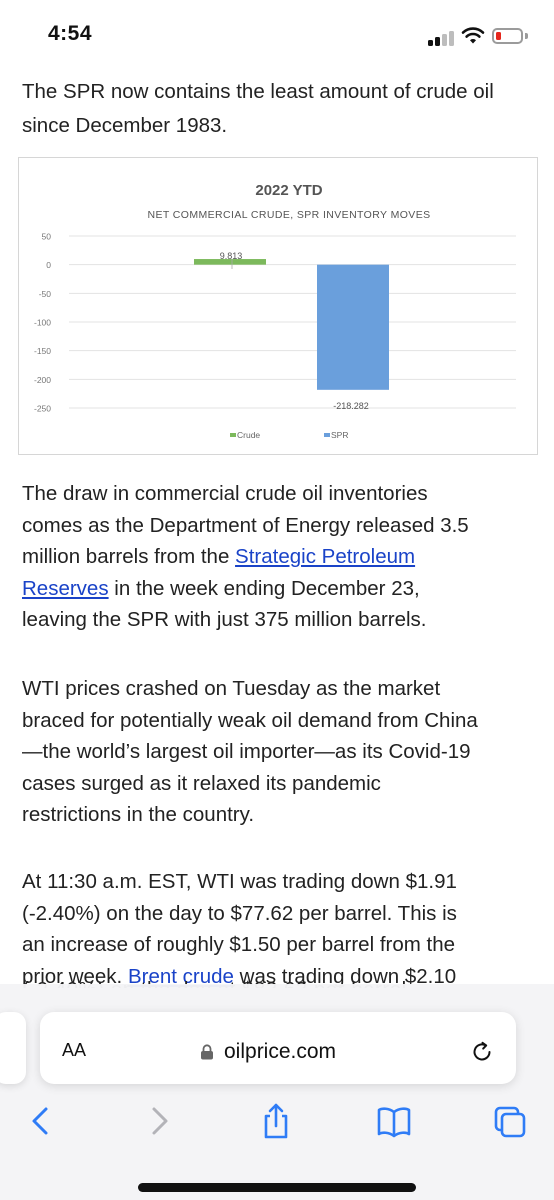 The height and width of the screenshot is (1200, 554). I want to click on p1-line-3: million barrels from the, so click(129, 557).